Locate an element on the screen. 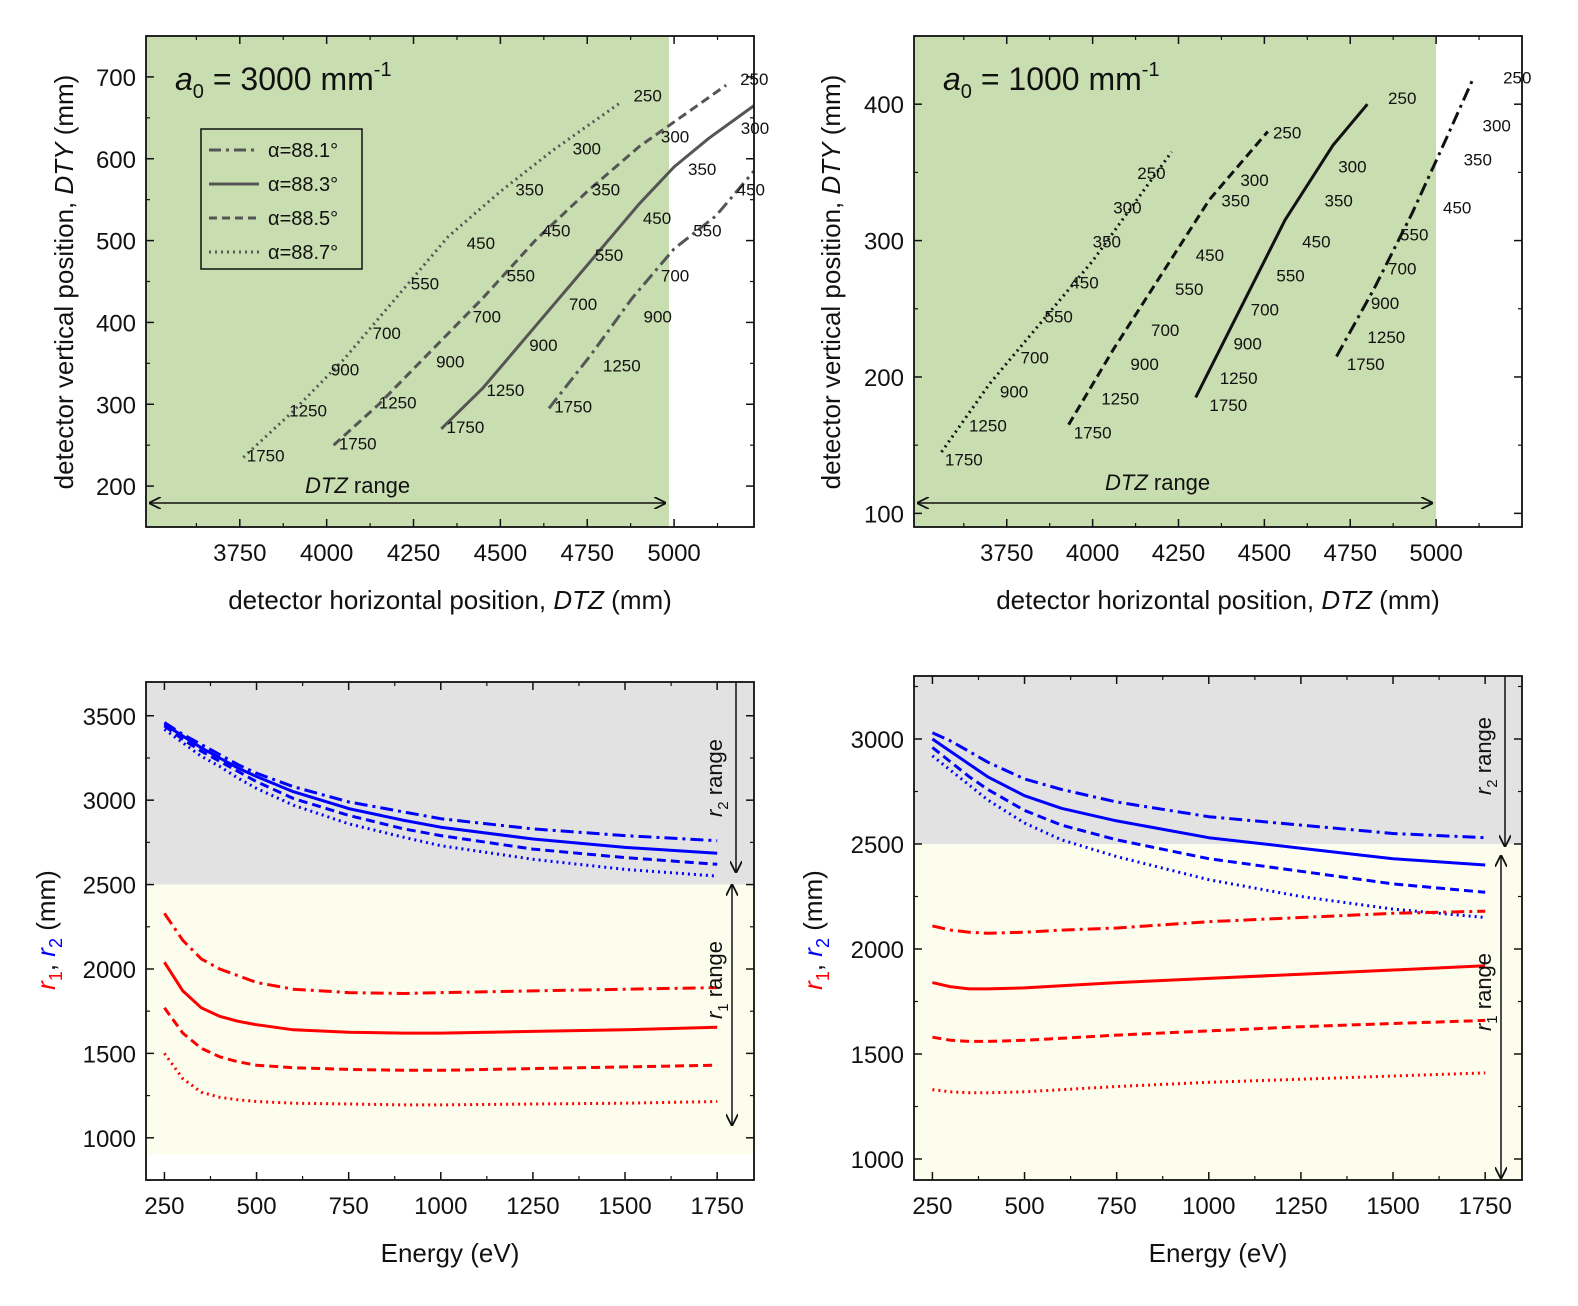 The image size is (1578, 1306). y-tick-label: 2000 is located at coordinates (109, 970).